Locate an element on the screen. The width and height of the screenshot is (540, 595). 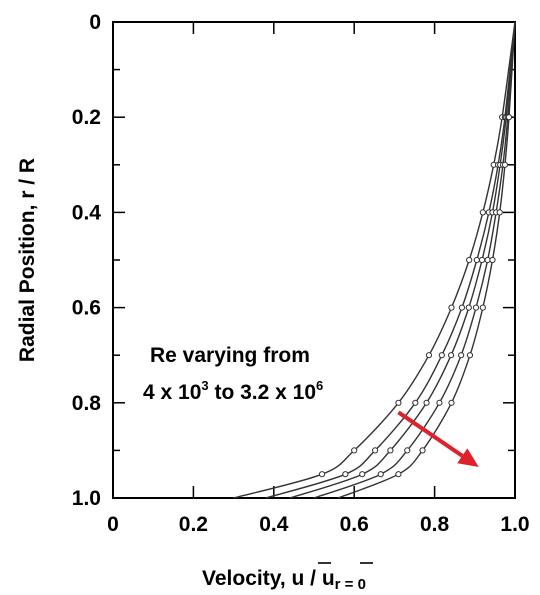
x-tick-label: 0.4 is located at coordinates (274, 524).